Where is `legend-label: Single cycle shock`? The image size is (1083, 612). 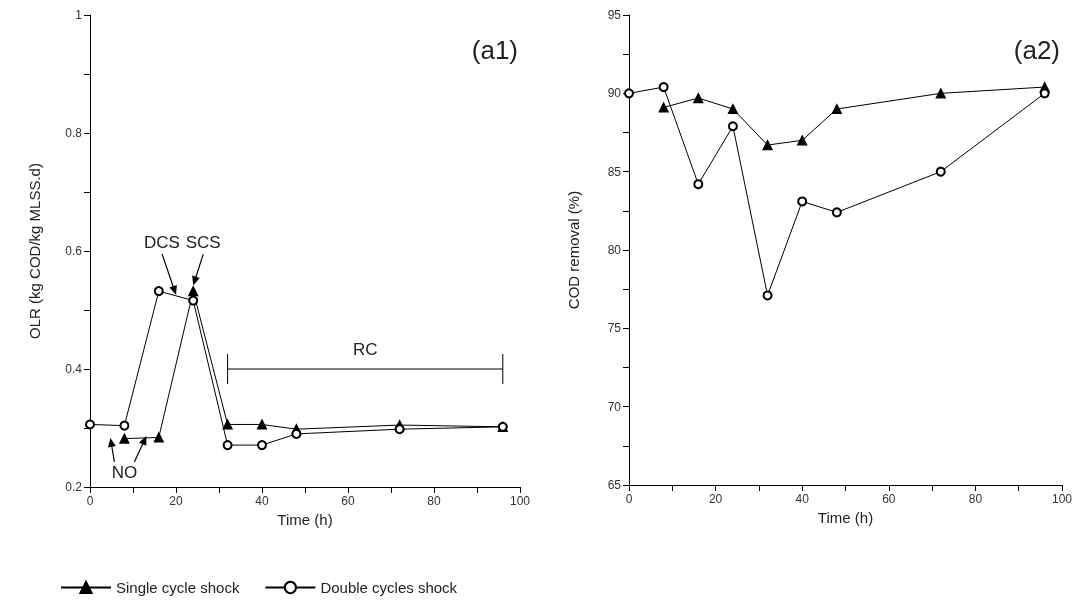
legend-label: Single cycle shock is located at coordinates (178, 587).